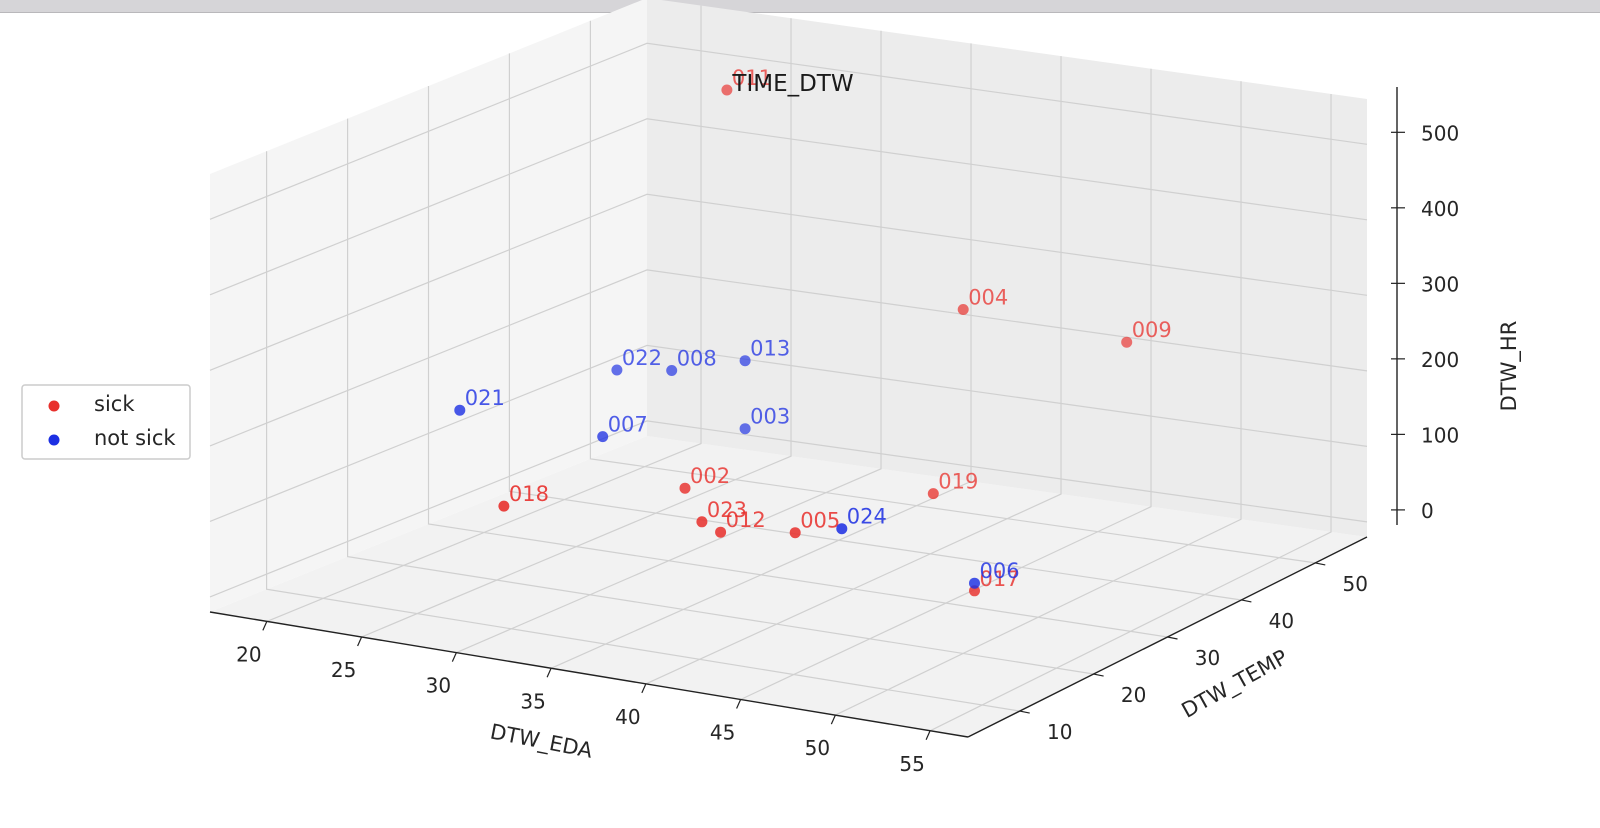  I want to click on x-tick-label: 20, so click(248, 654).